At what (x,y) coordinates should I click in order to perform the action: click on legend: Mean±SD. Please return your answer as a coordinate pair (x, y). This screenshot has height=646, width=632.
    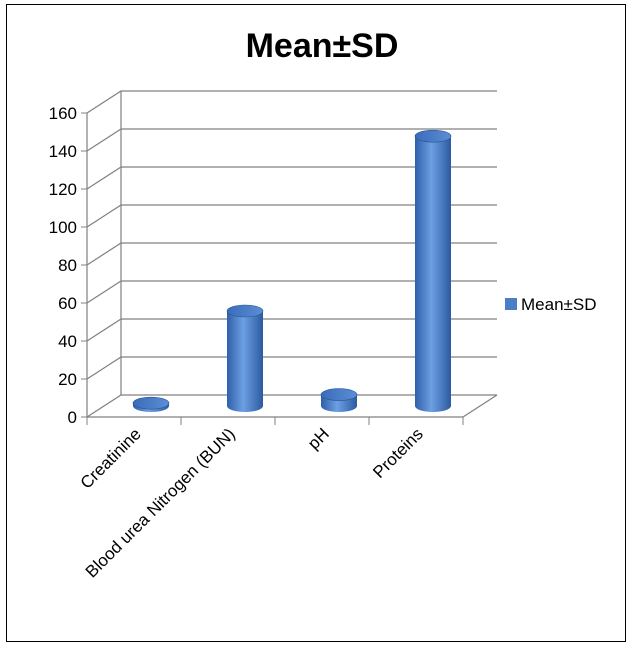
    Looking at the image, I should click on (550, 304).